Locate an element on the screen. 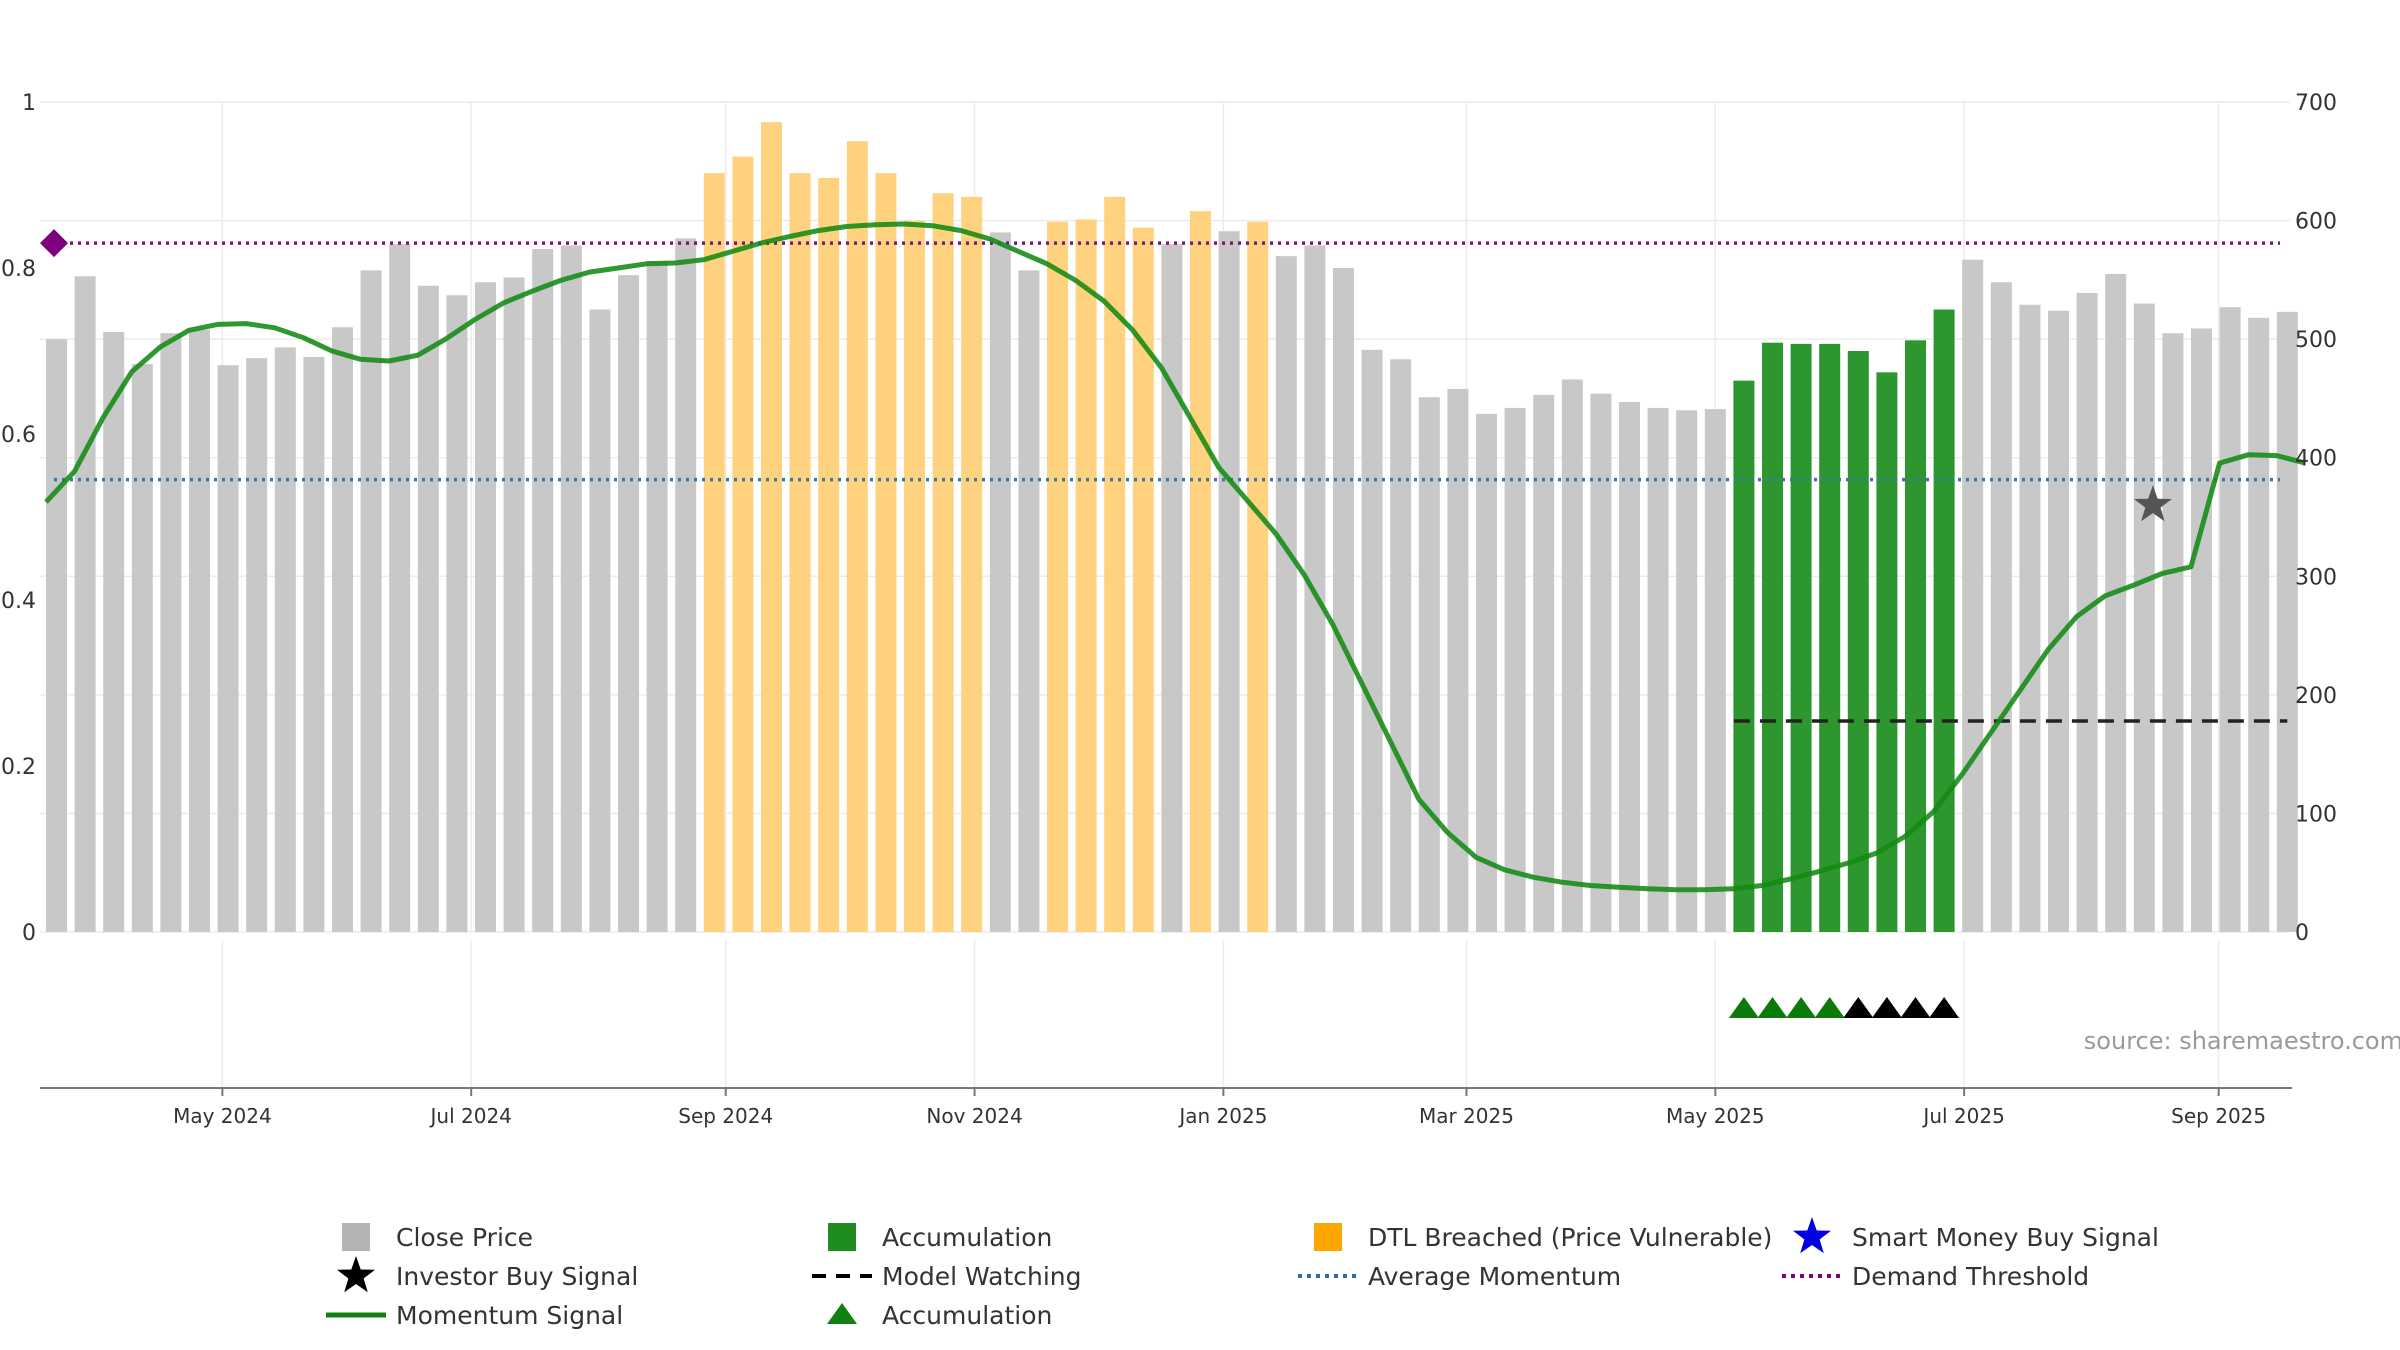 This screenshot has height=1350, width=2400. legend-label: Average Momentum is located at coordinates (1494, 1276).